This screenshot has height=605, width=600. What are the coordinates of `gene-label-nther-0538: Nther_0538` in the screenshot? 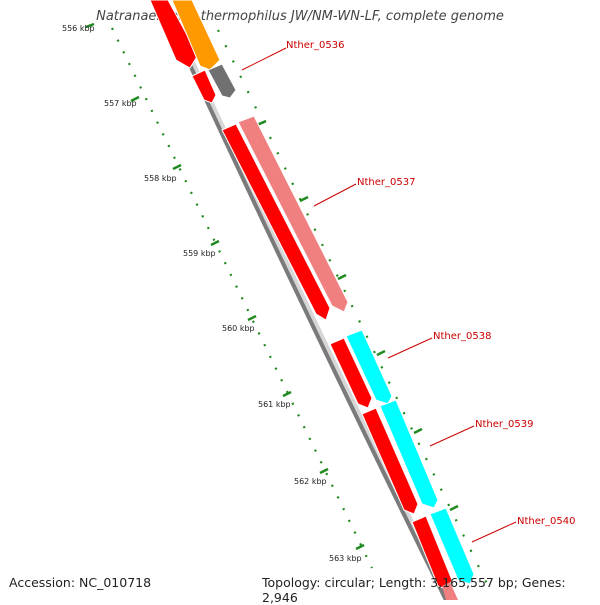 It's located at (462, 336).